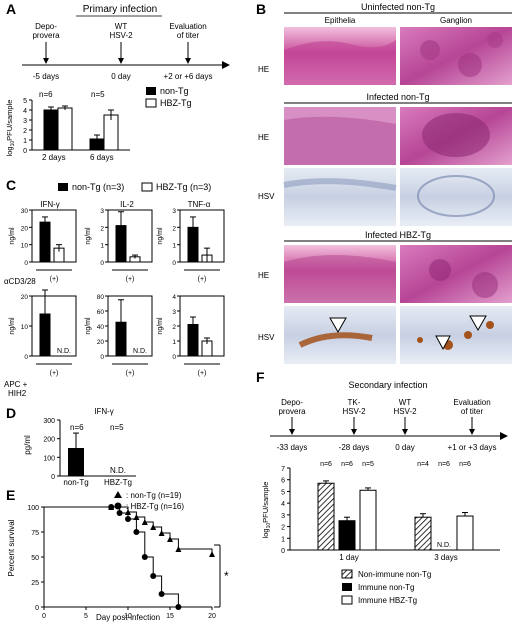 The height and width of the screenshot is (624, 520). I want to click on f-group-1: 3 days, so click(446, 557).